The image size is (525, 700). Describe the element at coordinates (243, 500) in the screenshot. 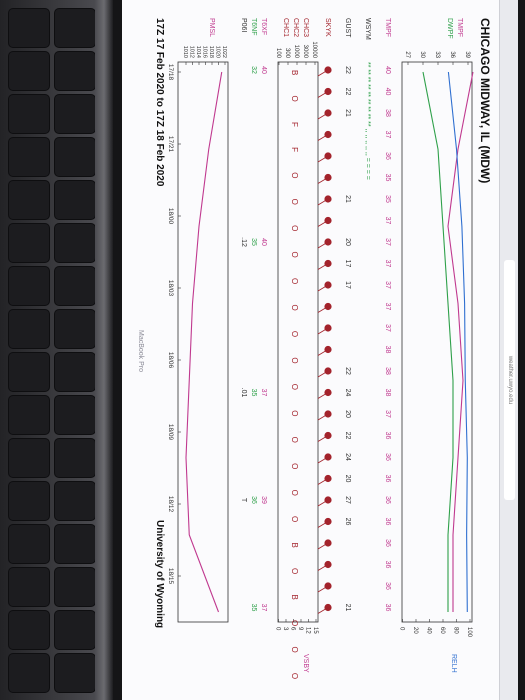

I see `p06i-value: T` at that location.